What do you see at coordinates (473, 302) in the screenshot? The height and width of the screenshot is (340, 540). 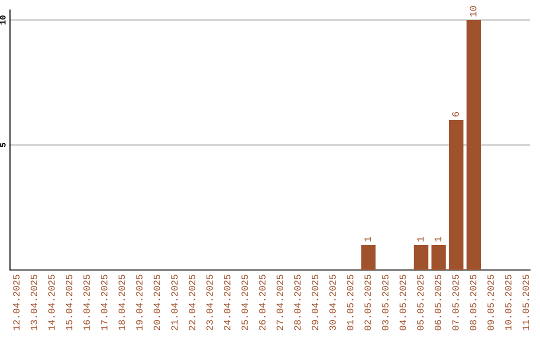 I see `x-tick-label: 08.05.2025` at bounding box center [473, 302].